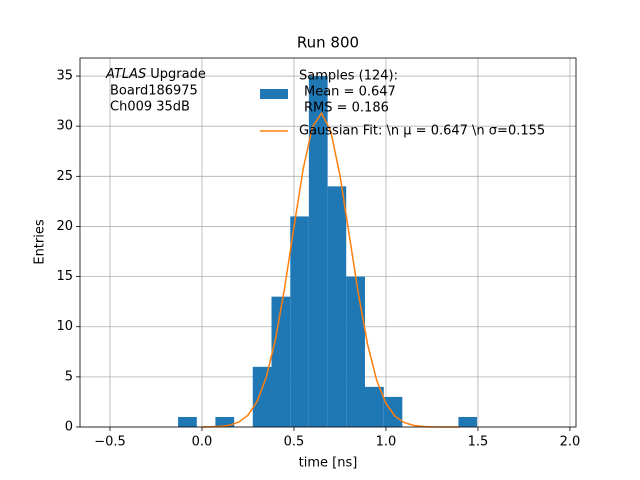 This screenshot has height=480, width=640. Describe the element at coordinates (328, 463) in the screenshot. I see `x-axis-label: time [ns]` at that location.